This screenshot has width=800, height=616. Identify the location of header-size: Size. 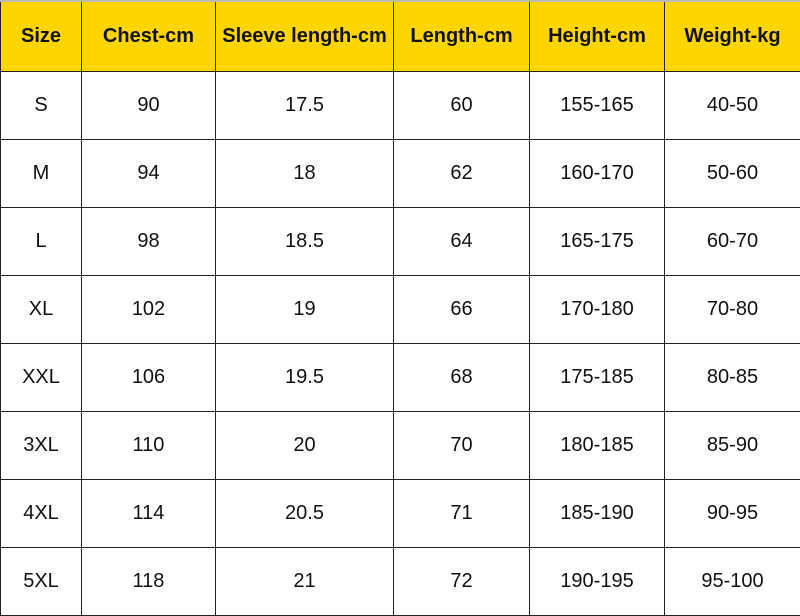
(41, 36).